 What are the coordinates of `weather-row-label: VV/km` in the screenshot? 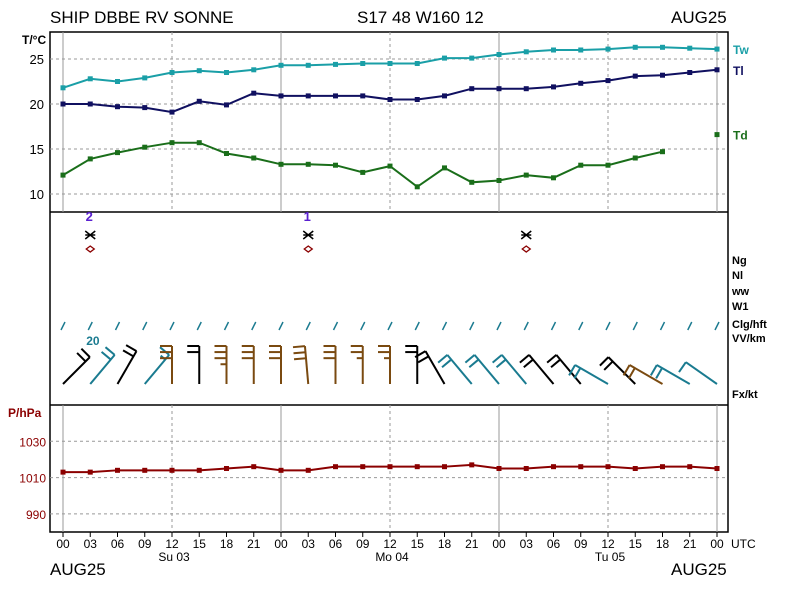 It's located at (749, 339).